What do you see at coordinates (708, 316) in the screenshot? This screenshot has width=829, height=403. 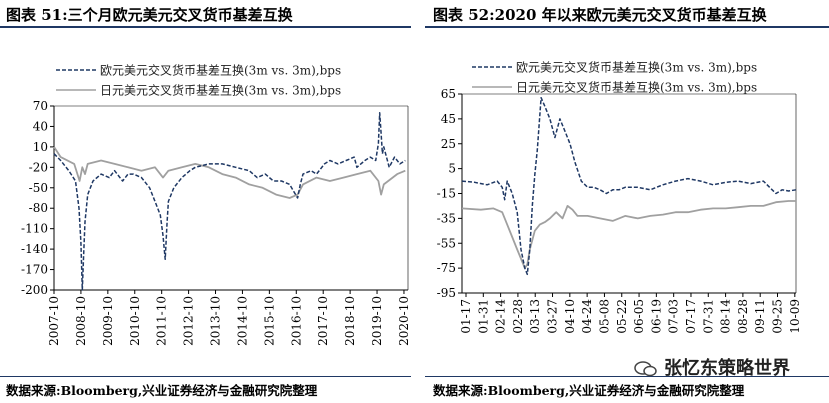 I see `chart2-x-tick-label-14: 07-31` at bounding box center [708, 316].